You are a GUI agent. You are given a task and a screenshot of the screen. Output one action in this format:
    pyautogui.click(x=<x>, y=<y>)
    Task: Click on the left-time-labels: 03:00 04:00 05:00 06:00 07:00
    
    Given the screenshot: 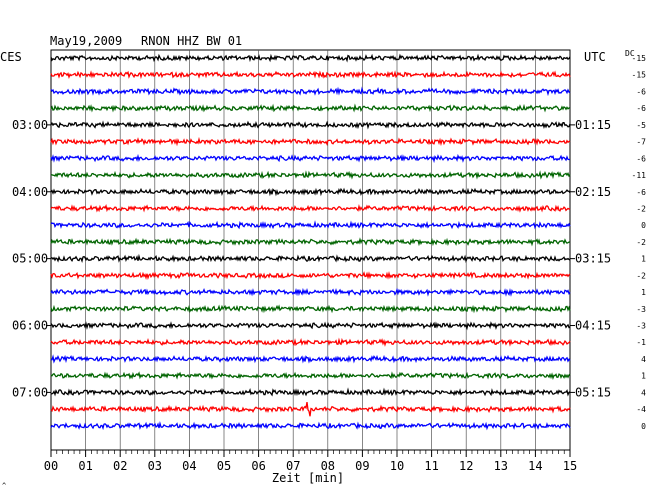 What is the action you would take?
    pyautogui.click(x=31, y=258)
    